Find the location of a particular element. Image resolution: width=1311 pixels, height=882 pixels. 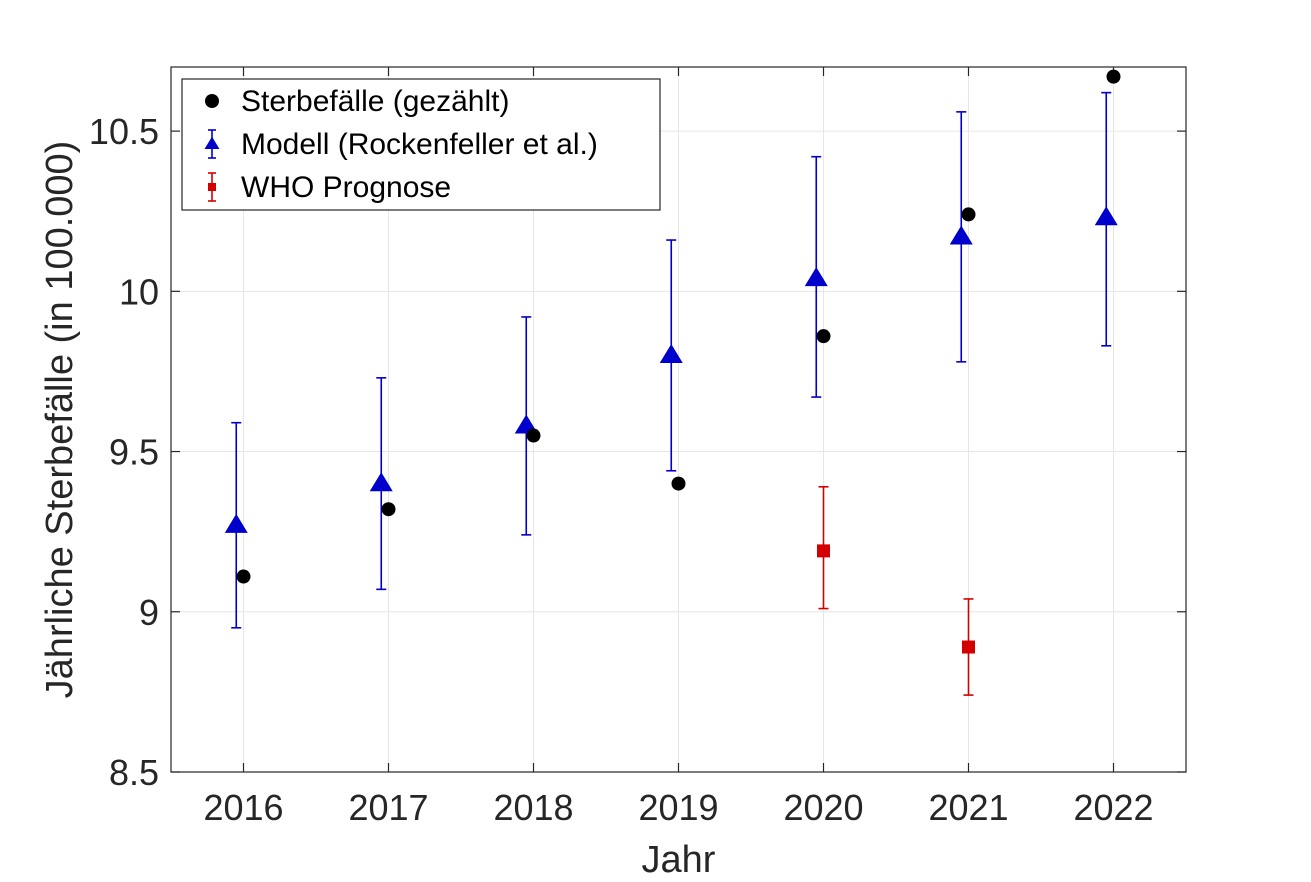

y-tick-label: 9 is located at coordinates (149, 612).